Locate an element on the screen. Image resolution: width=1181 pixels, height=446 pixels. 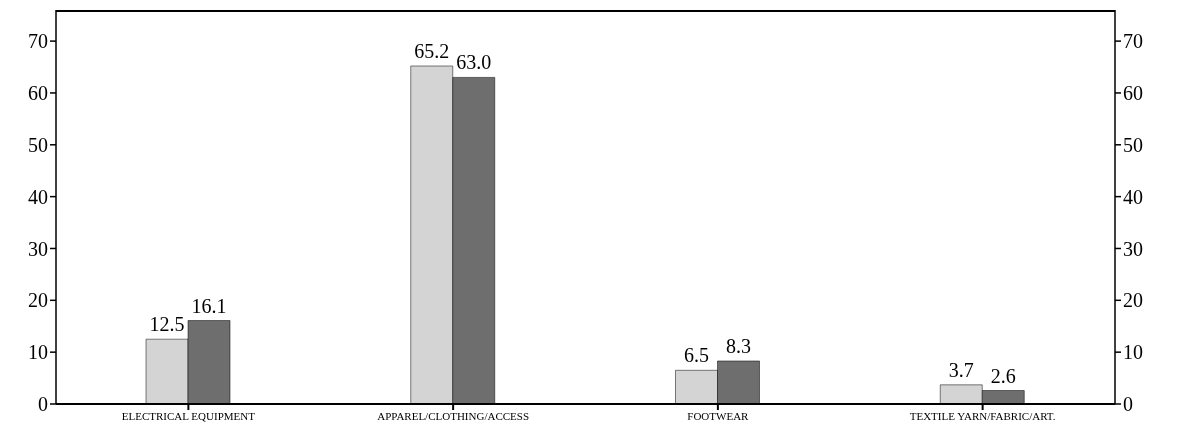
y-tick-label: 70 is located at coordinates (38, 41).